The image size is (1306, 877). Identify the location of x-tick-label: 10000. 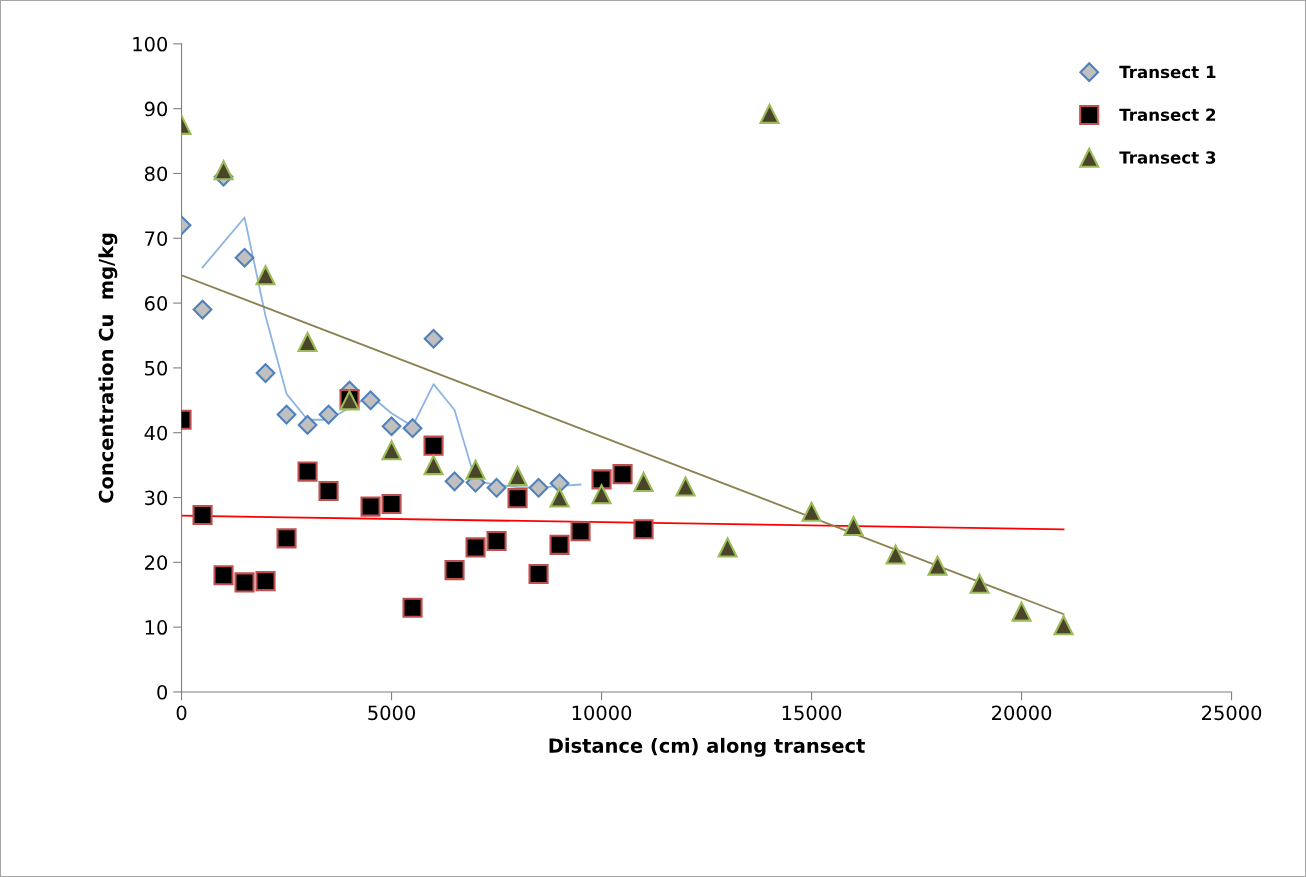
(602, 713).